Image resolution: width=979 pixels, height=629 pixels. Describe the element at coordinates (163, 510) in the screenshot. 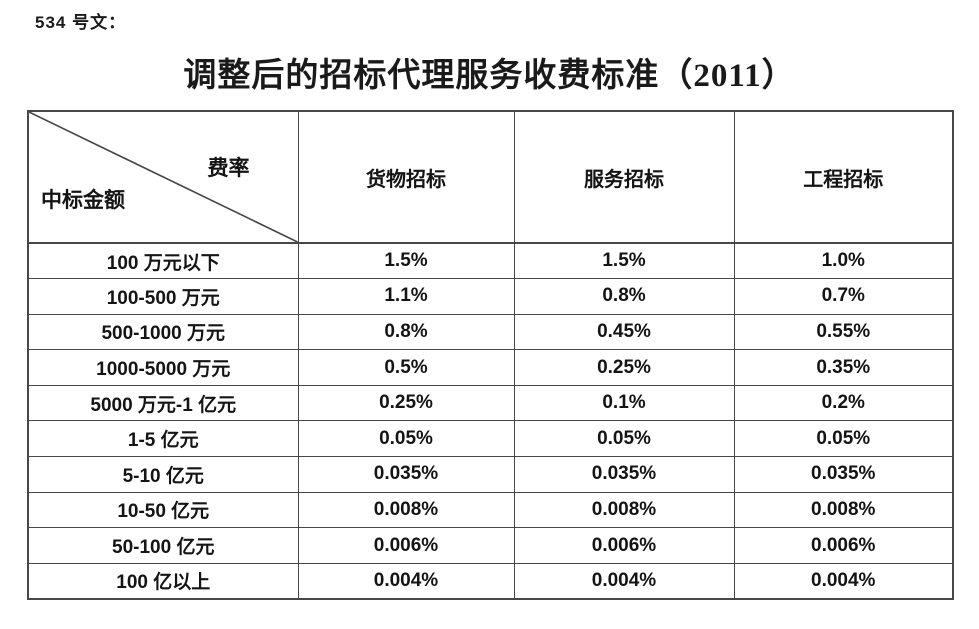

I see `amount-cell: 10-50 亿元` at that location.